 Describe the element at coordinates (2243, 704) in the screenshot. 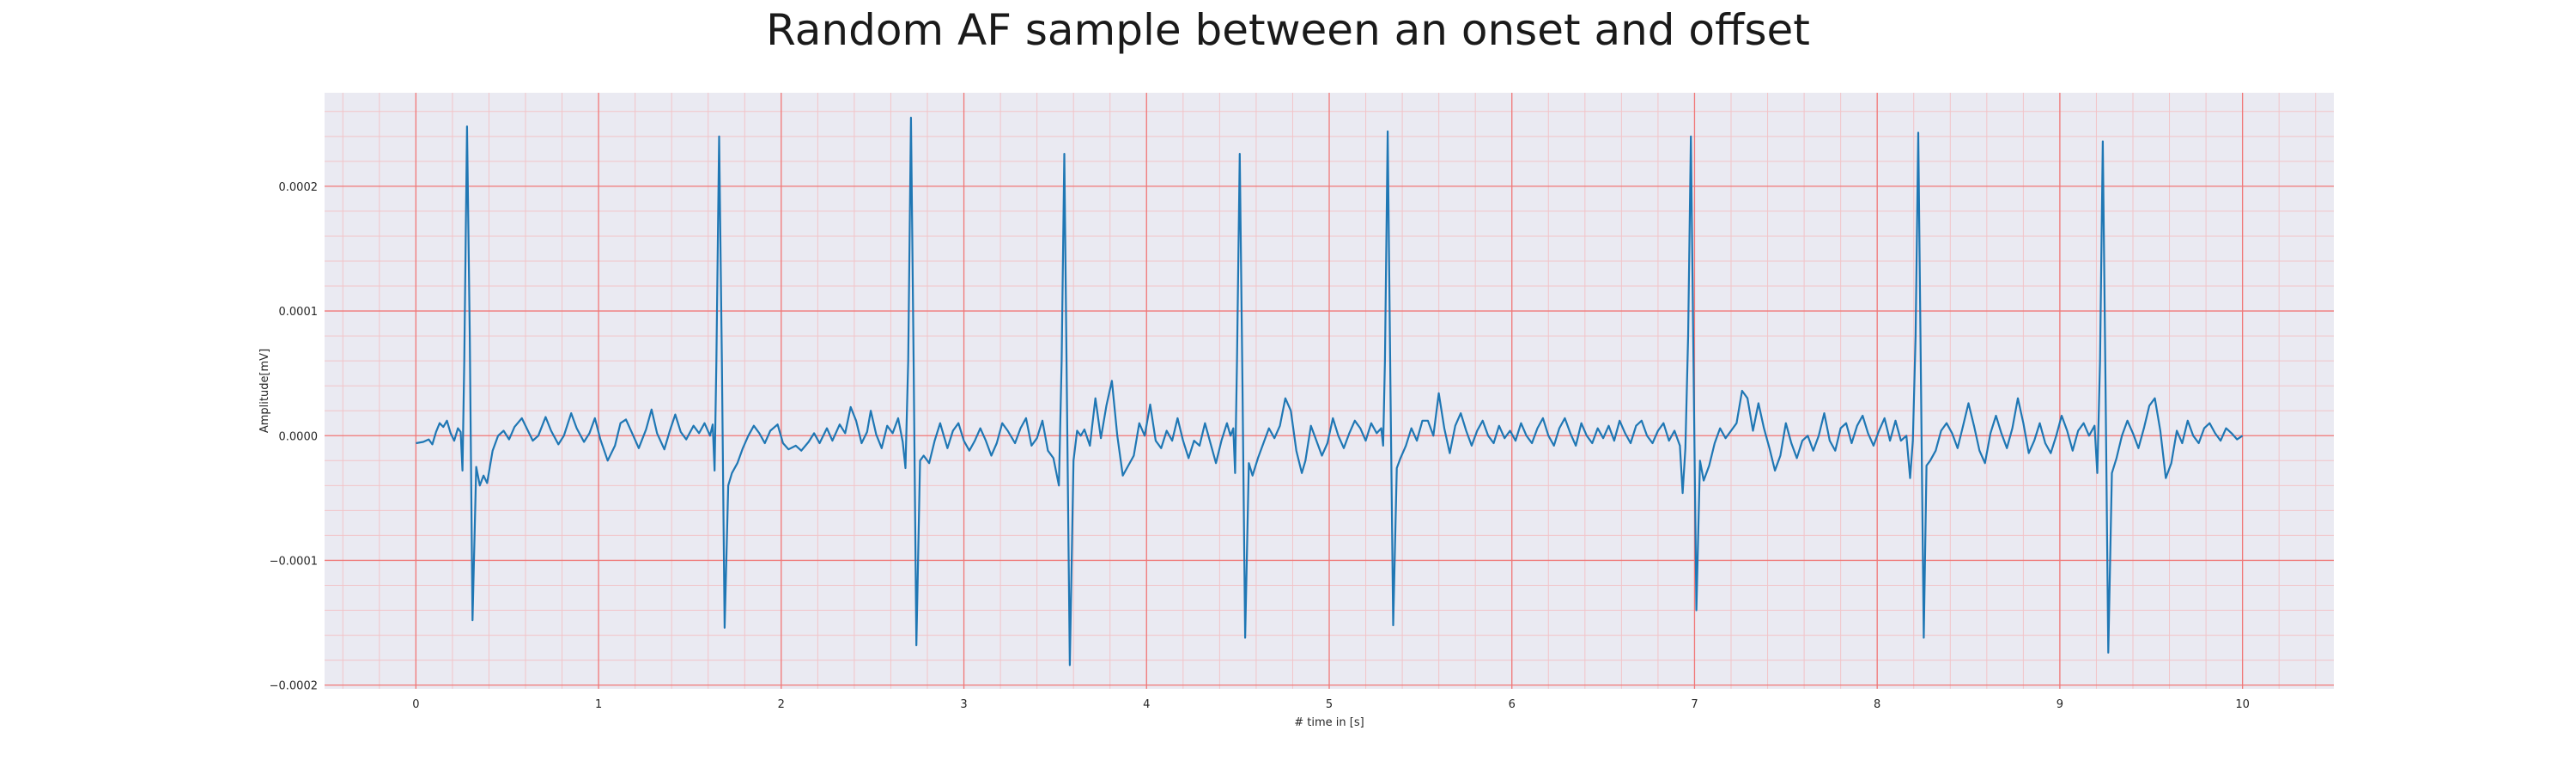

I see `x-tick-label: 10` at that location.